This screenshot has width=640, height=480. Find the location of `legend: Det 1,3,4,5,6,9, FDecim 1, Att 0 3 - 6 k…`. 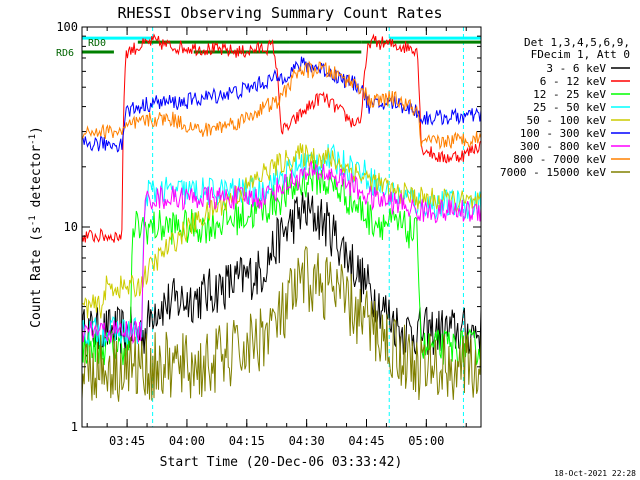

legend: Det 1,3,4,5,6,9, FDecim 1, Att 0 3 - 6 k… is located at coordinates (565, 107).